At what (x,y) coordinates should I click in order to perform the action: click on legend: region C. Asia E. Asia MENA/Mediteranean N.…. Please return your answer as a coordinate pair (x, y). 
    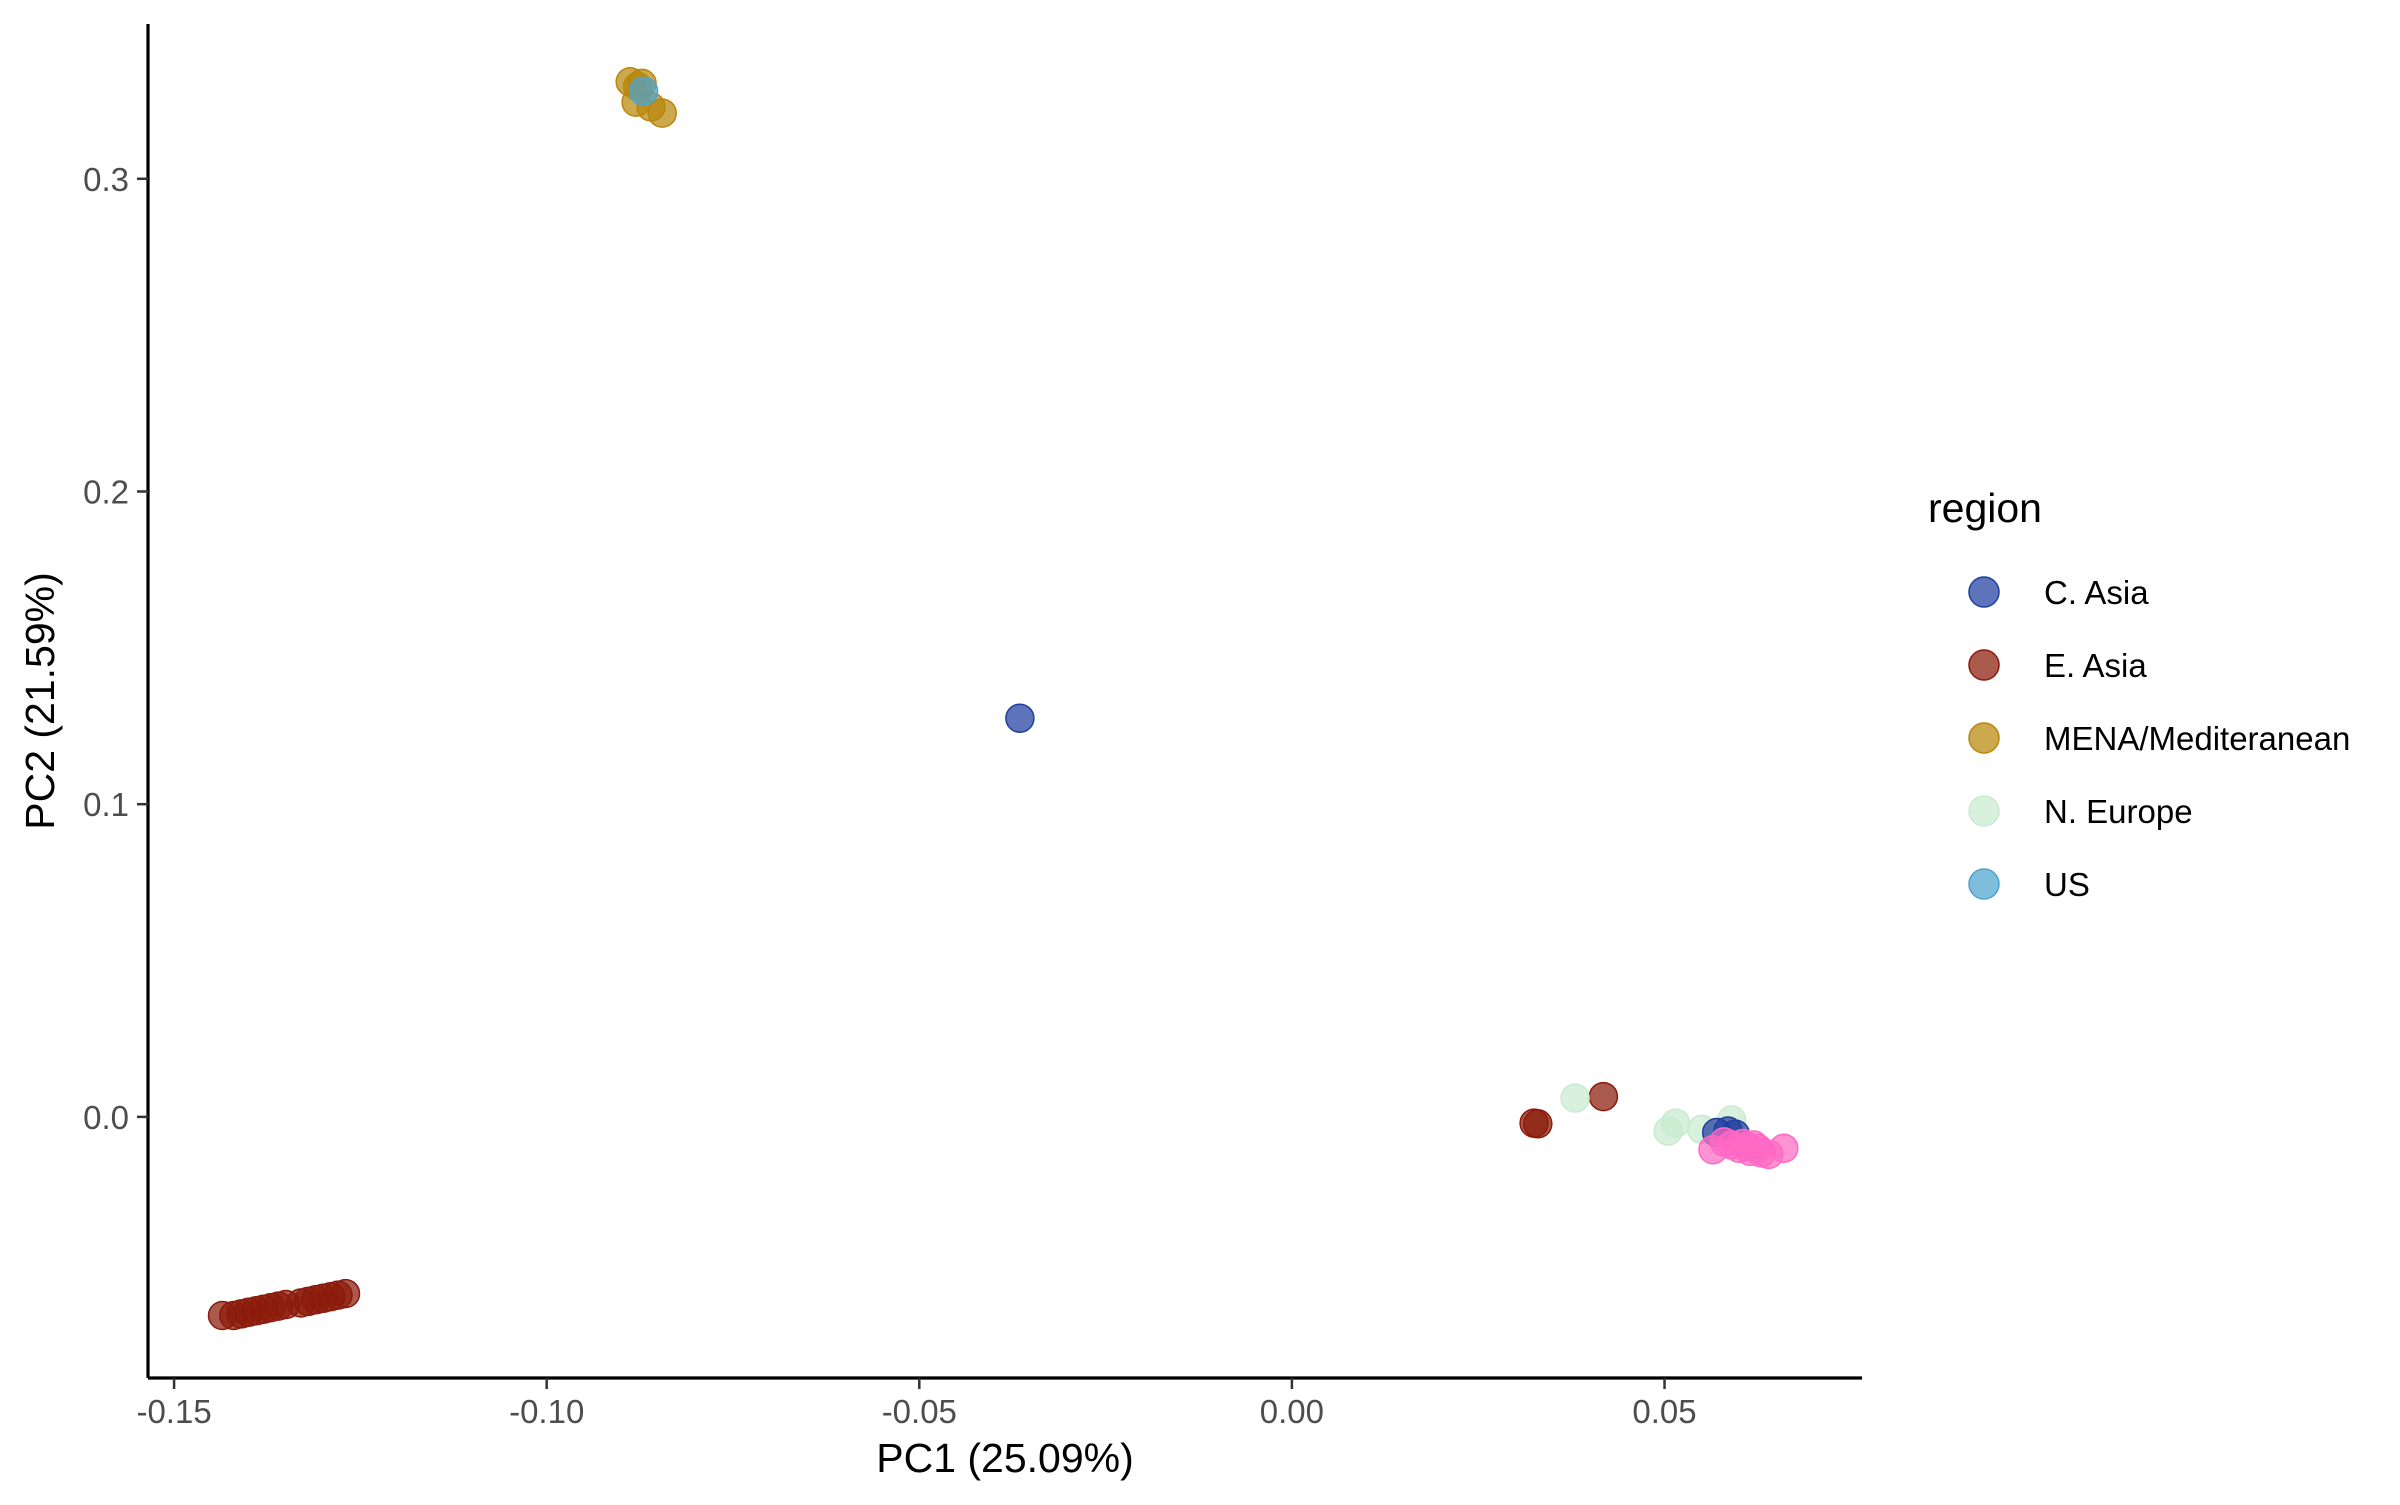
    Looking at the image, I should click on (2139, 694).